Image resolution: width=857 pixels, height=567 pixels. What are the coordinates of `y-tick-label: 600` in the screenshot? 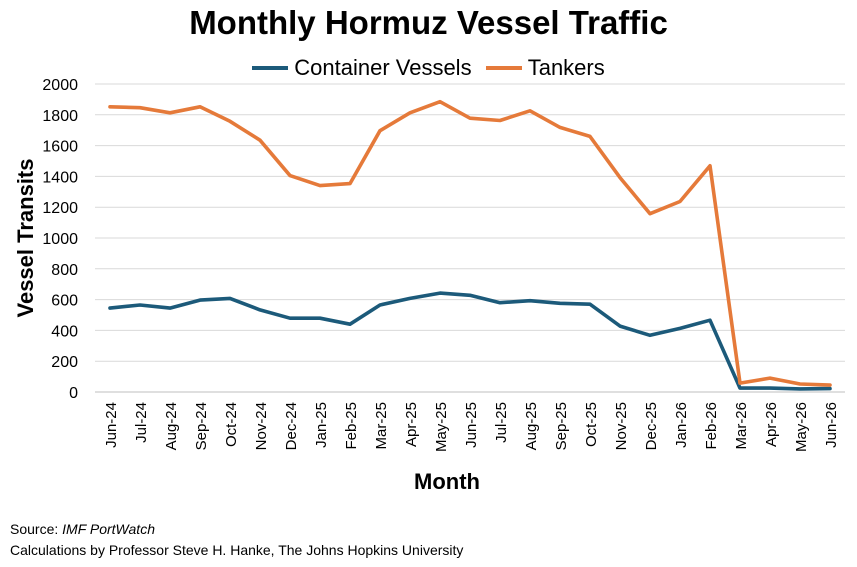 It's located at (64, 301).